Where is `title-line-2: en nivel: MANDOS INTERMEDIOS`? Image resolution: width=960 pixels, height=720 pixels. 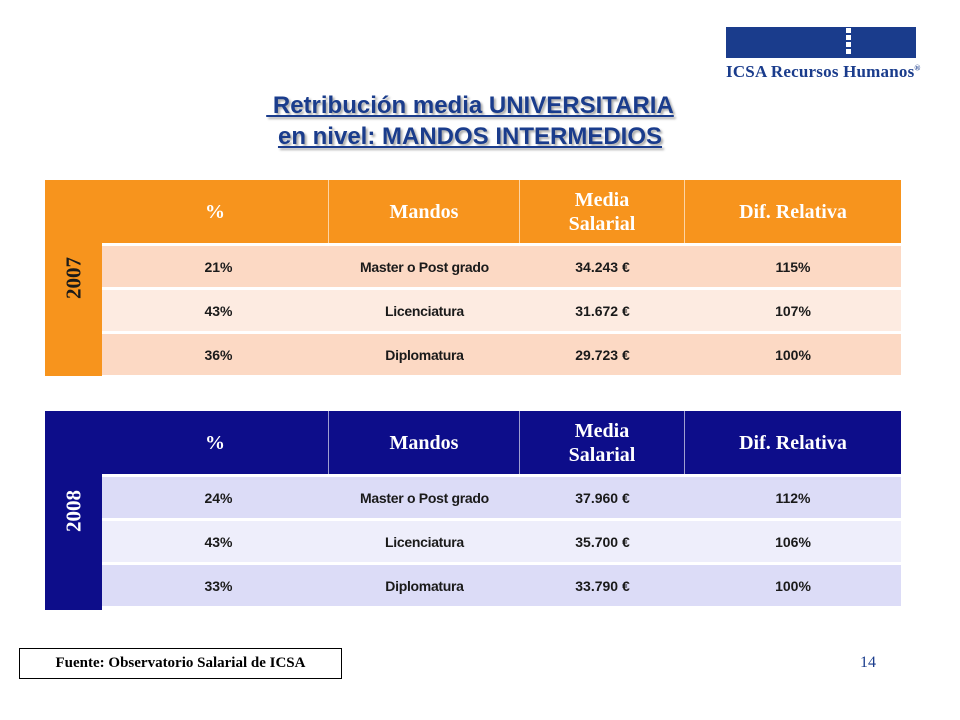 title-line-2: en nivel: MANDOS INTERMEDIOS is located at coordinates (470, 136).